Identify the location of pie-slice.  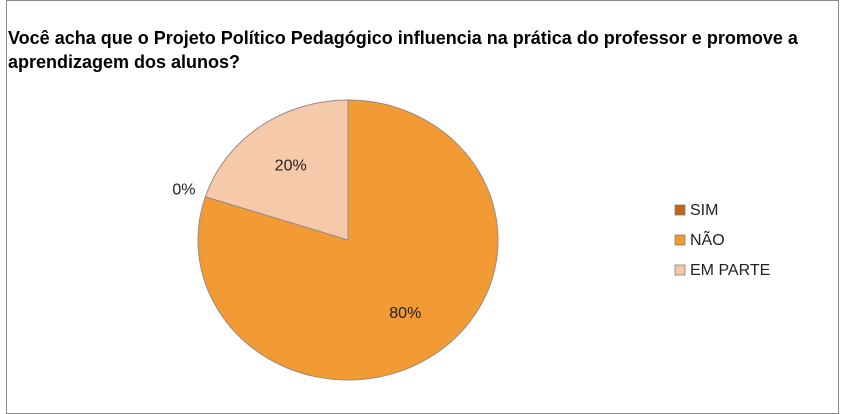
(276, 170).